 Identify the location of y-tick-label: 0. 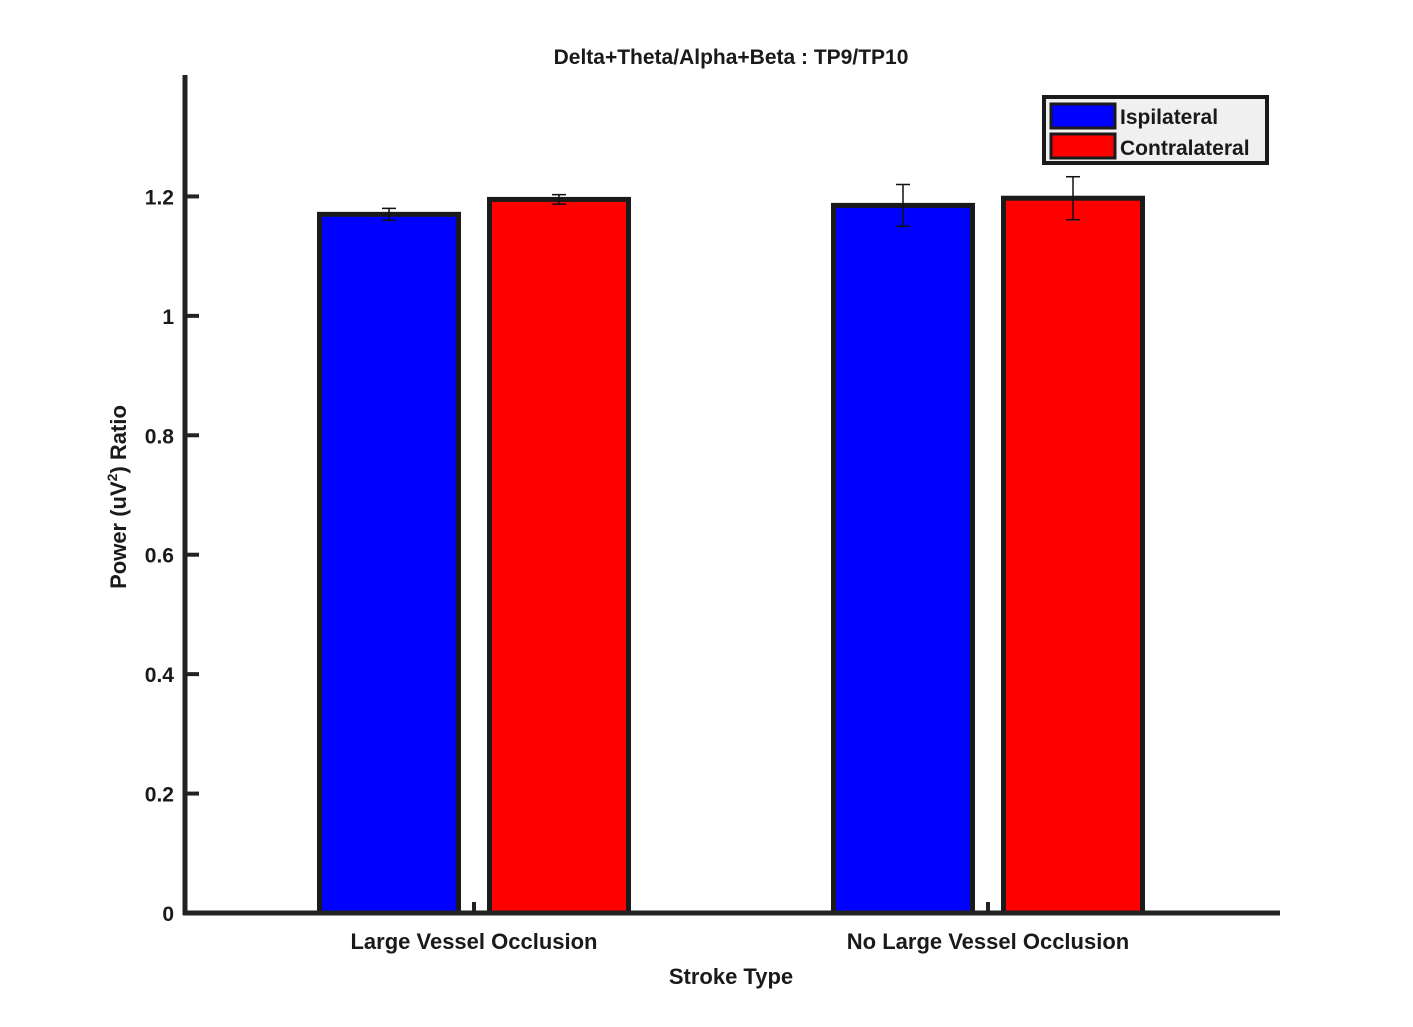
(168, 914).